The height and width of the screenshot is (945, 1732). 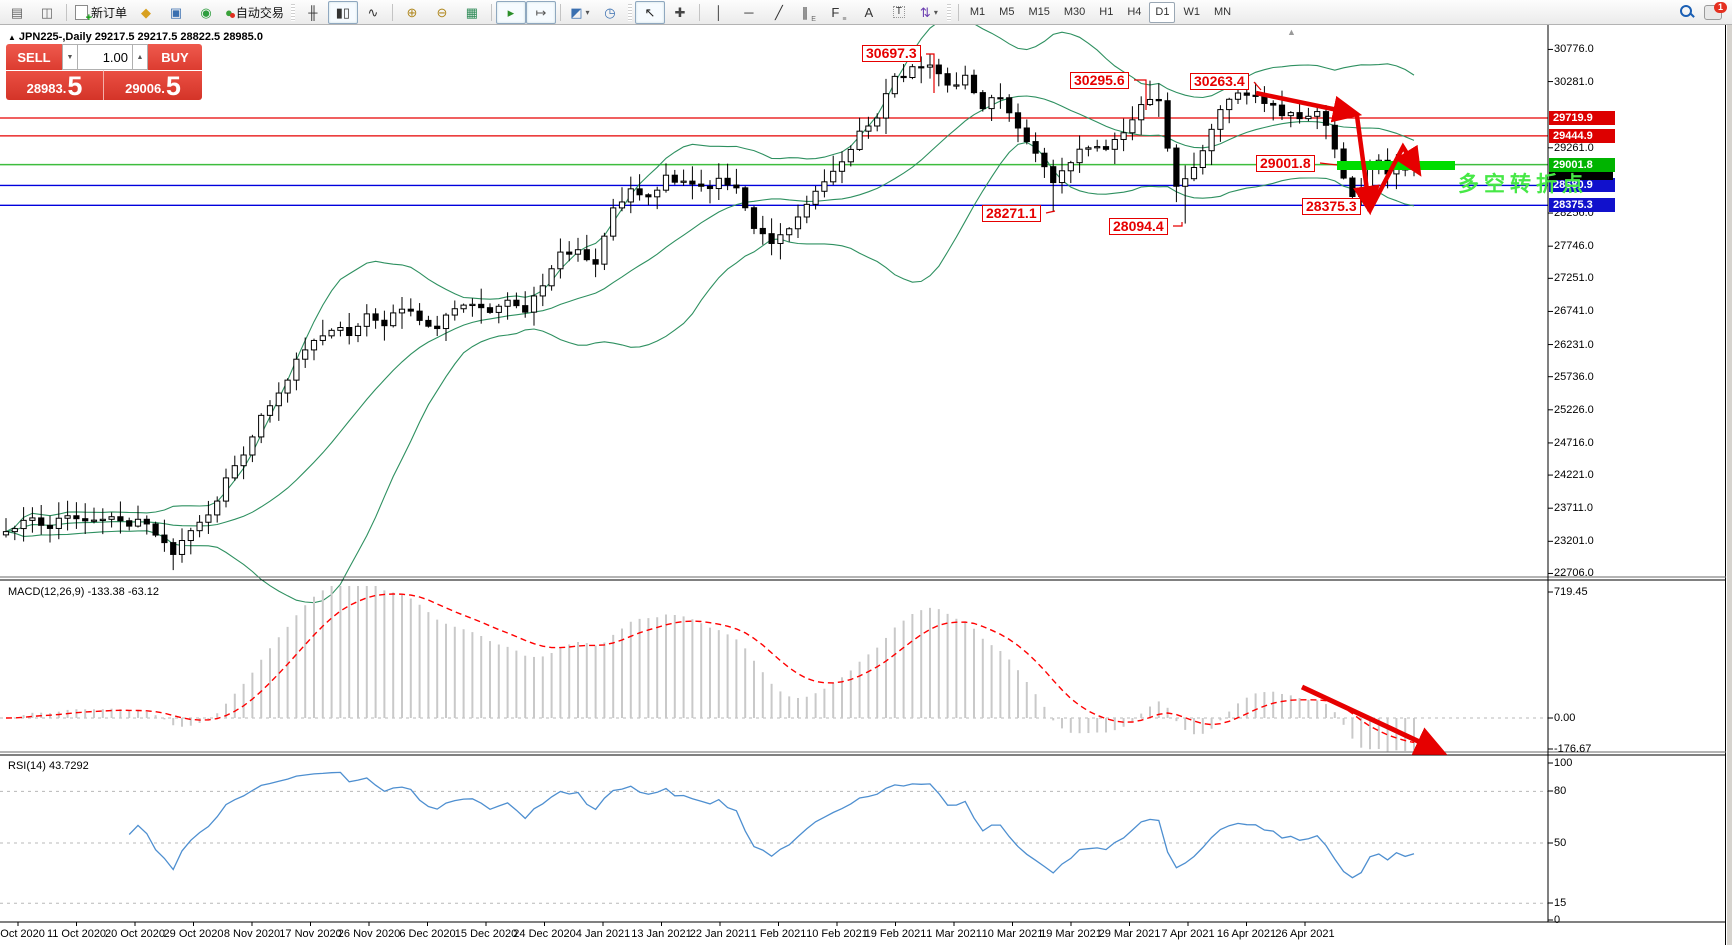 I want to click on sell-button: SELL, so click(x=34, y=57).